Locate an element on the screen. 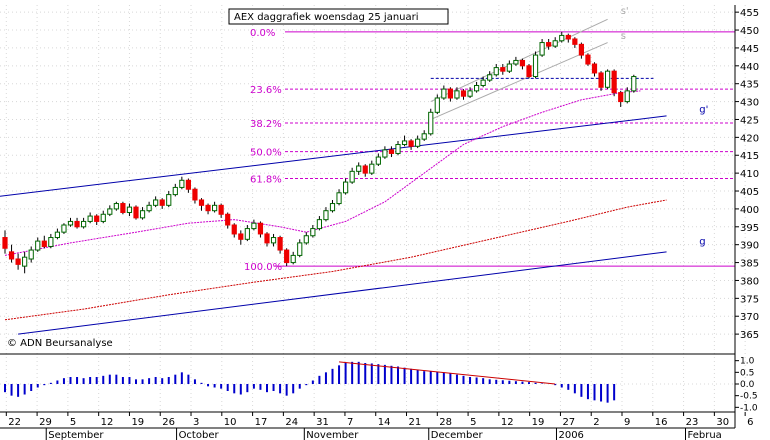 This screenshot has width=770, height=440. time-tick-label: 10 is located at coordinates (230, 422).